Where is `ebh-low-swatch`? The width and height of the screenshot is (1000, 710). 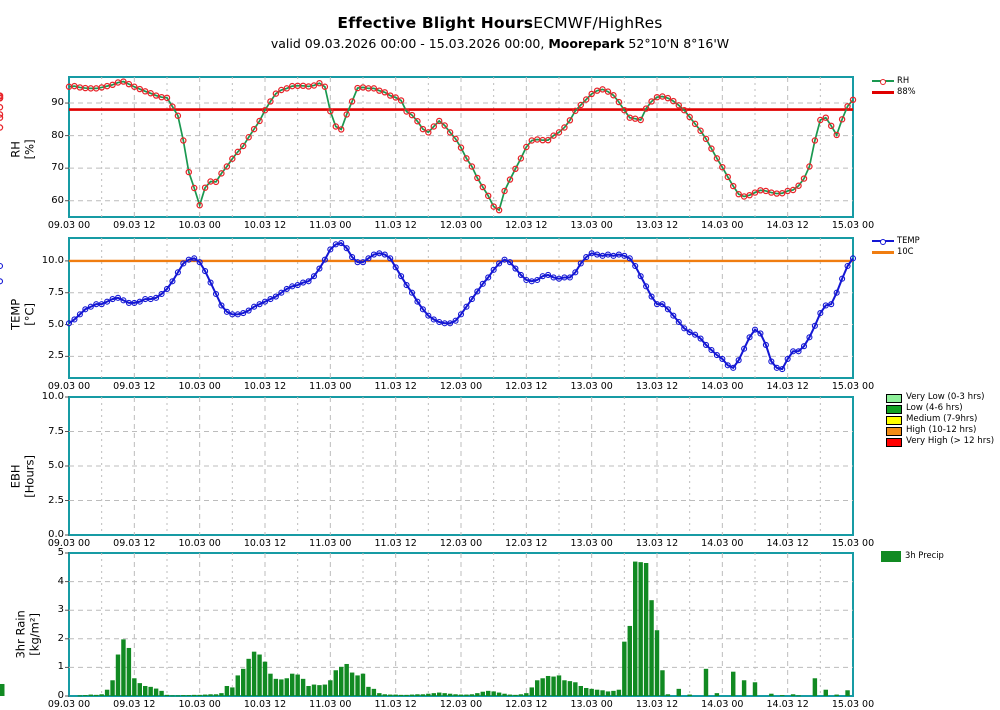
ebh-low-swatch is located at coordinates (894, 409).